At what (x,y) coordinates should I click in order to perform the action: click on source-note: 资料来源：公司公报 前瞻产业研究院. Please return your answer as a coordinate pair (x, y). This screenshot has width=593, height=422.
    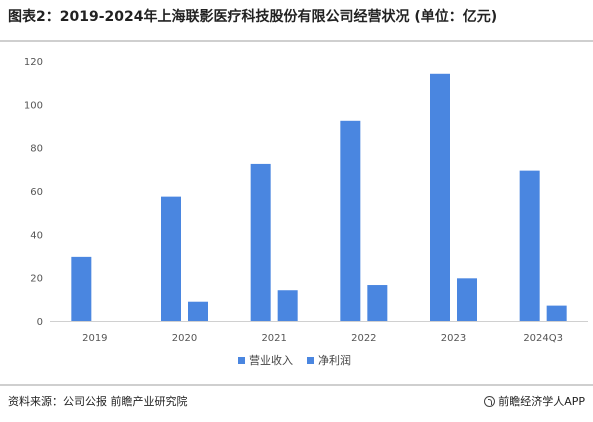
    Looking at the image, I should click on (98, 401).